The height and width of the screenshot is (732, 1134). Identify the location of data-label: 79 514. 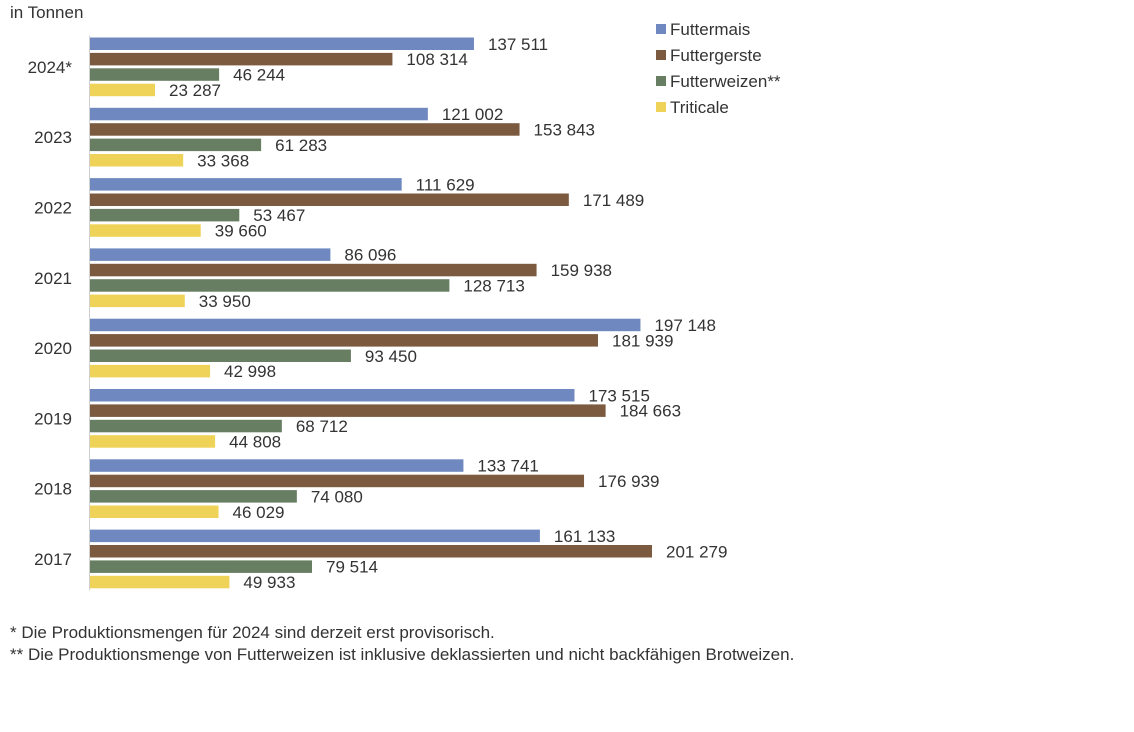
(352, 567).